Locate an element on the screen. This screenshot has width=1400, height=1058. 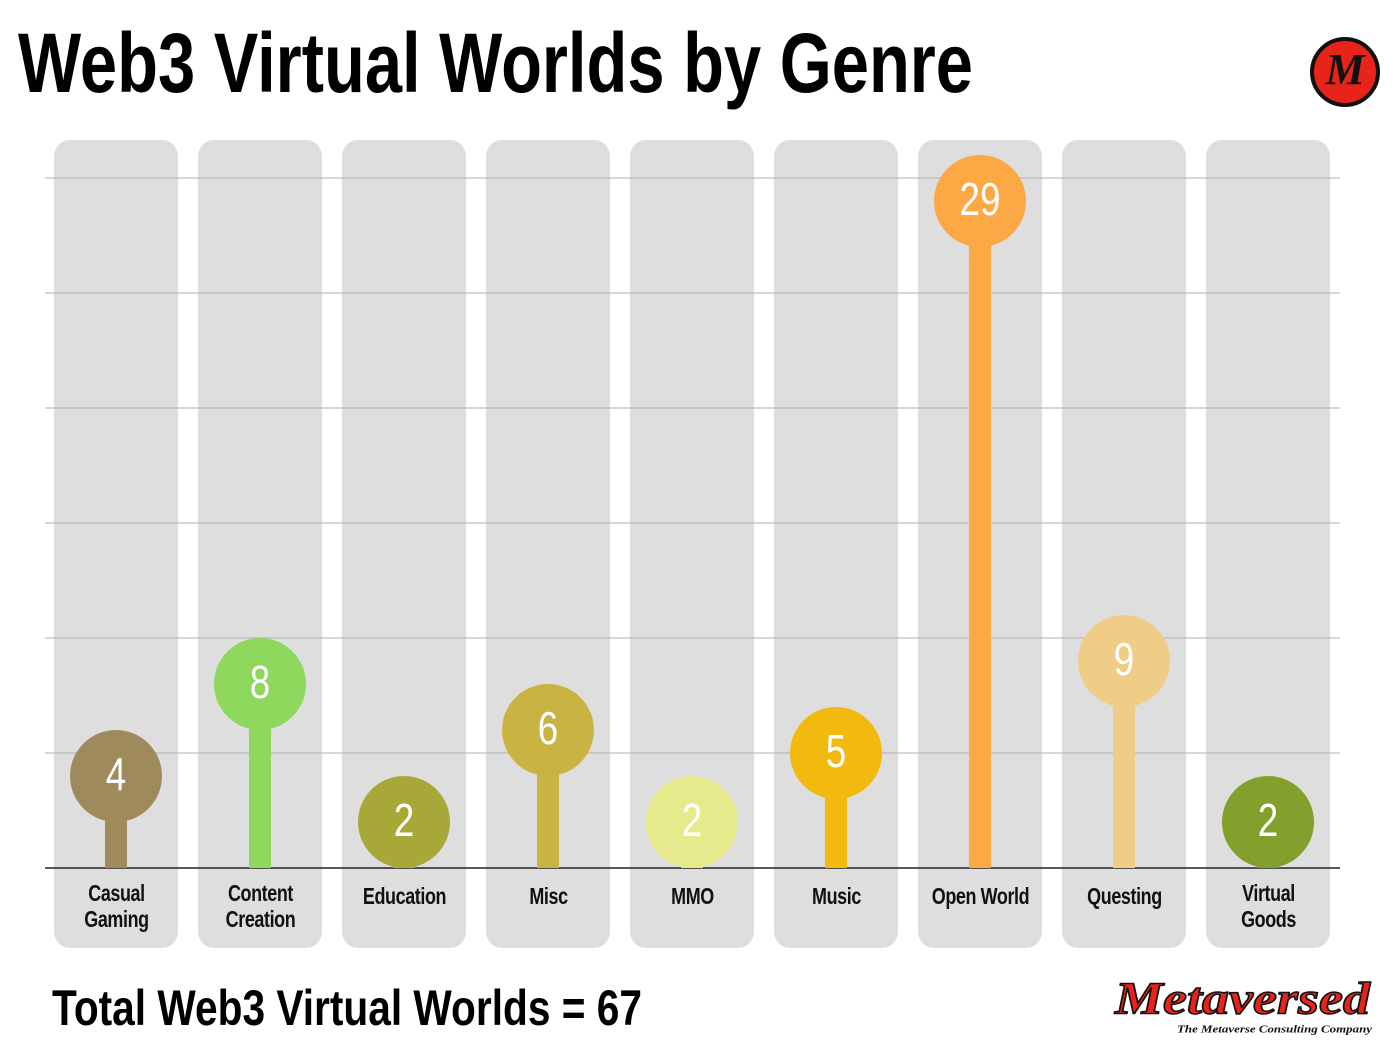
x-tick-label: Content Creation is located at coordinates (260, 906).